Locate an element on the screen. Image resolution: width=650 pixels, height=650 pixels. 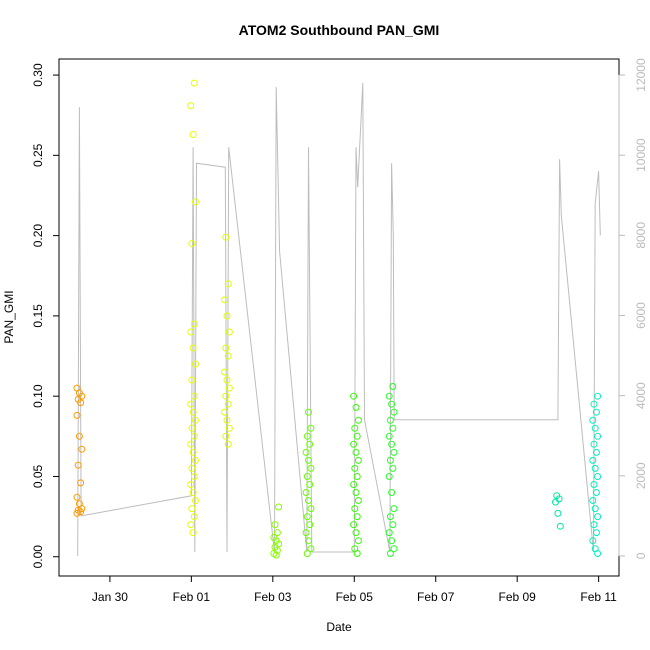
y-axis-right: 0 2000 4000 6000 8000 10000 12000 is located at coordinates (633, 308).